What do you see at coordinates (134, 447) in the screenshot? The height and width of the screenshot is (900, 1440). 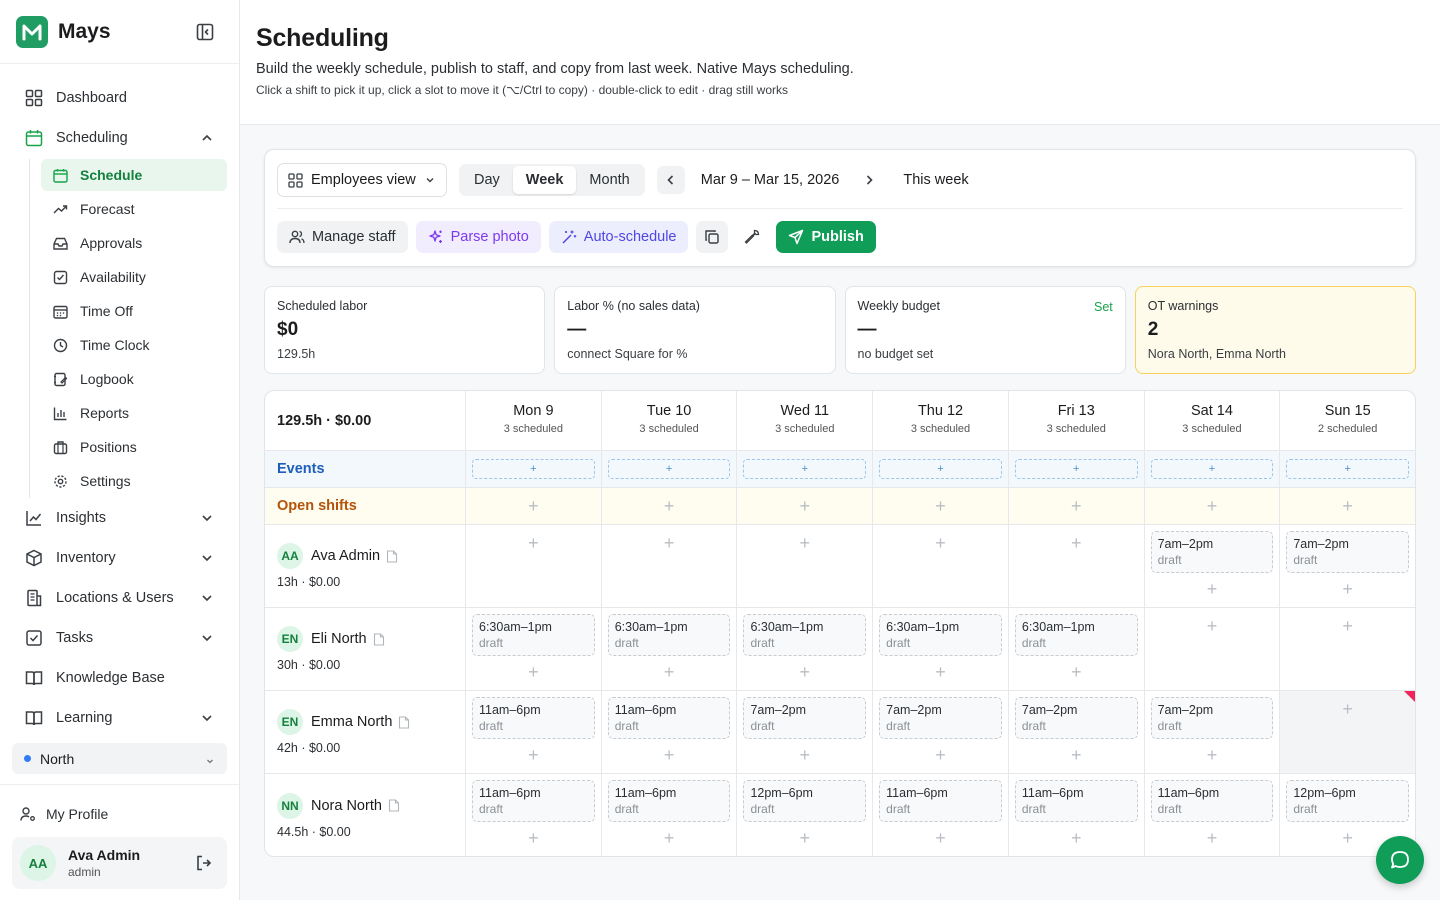 I see `sub-positions: Positions` at bounding box center [134, 447].